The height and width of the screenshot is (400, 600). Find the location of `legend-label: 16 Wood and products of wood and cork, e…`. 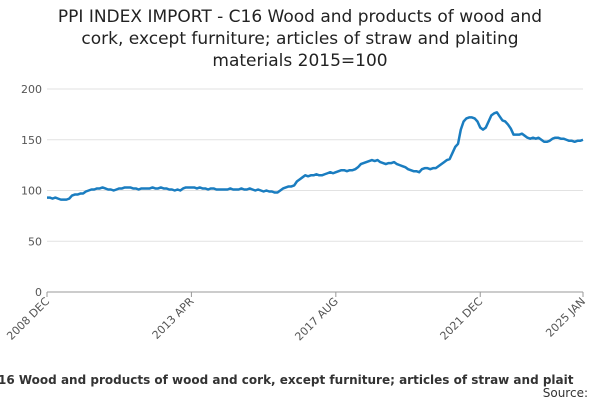

legend-label: 16 Wood and products of wood and cork, e… is located at coordinates (287, 380).